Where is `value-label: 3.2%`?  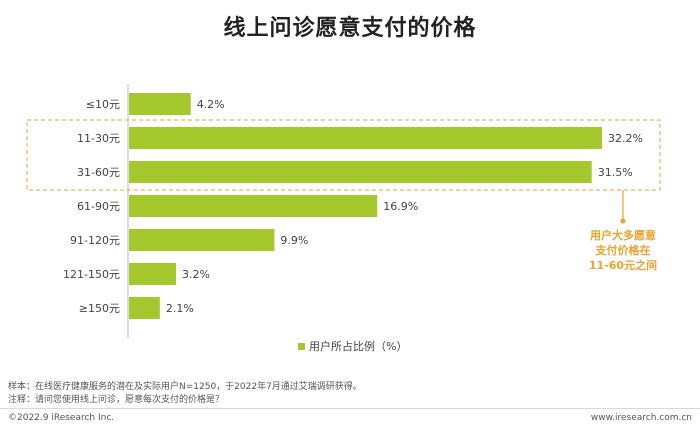 value-label: 3.2% is located at coordinates (196, 274).